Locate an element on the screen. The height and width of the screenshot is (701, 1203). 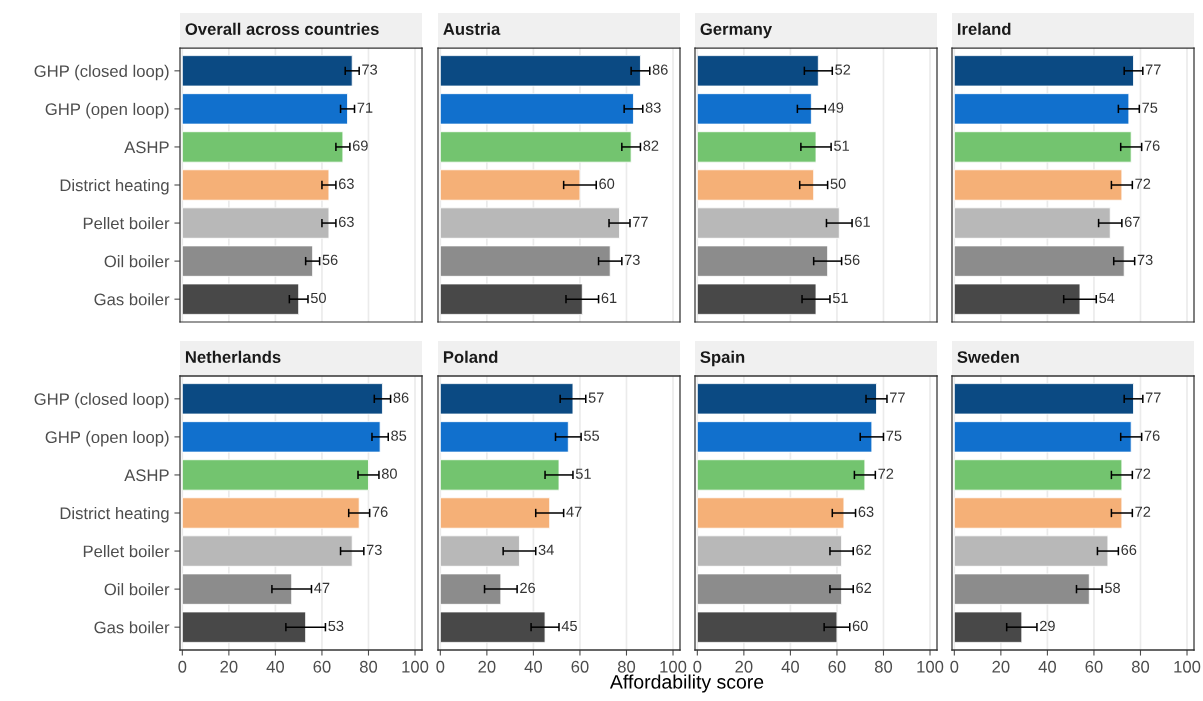
data-label: 83 is located at coordinates (653, 107).